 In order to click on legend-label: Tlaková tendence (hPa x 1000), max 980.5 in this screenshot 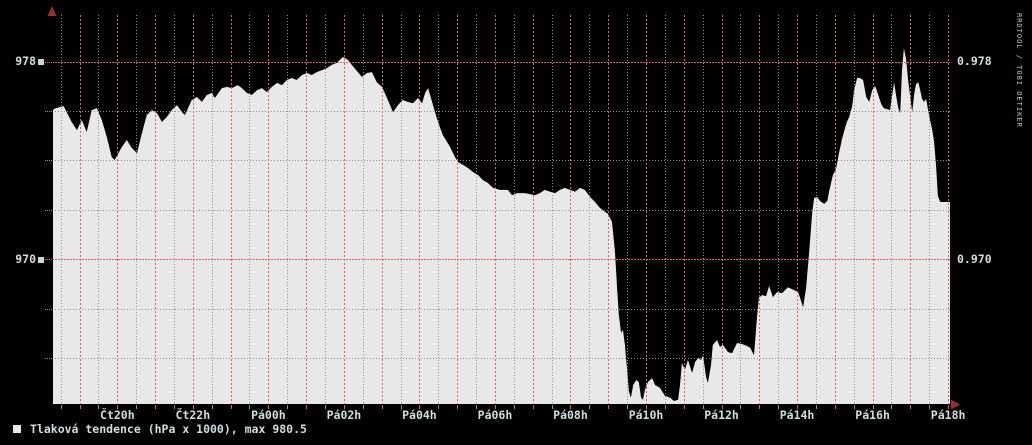, I will do `click(168, 429)`.